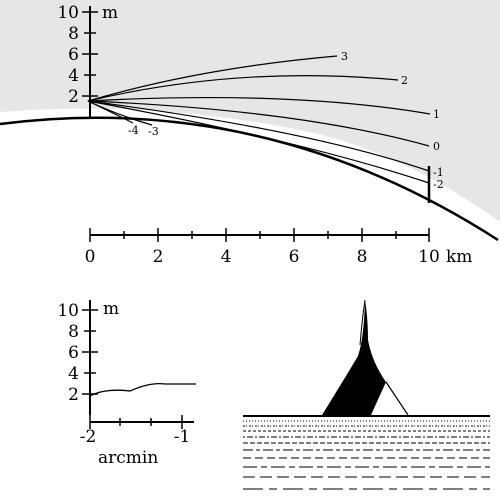 The height and width of the screenshot is (498, 500). I want to click on ray-label-minus-2: -2, so click(438, 184).